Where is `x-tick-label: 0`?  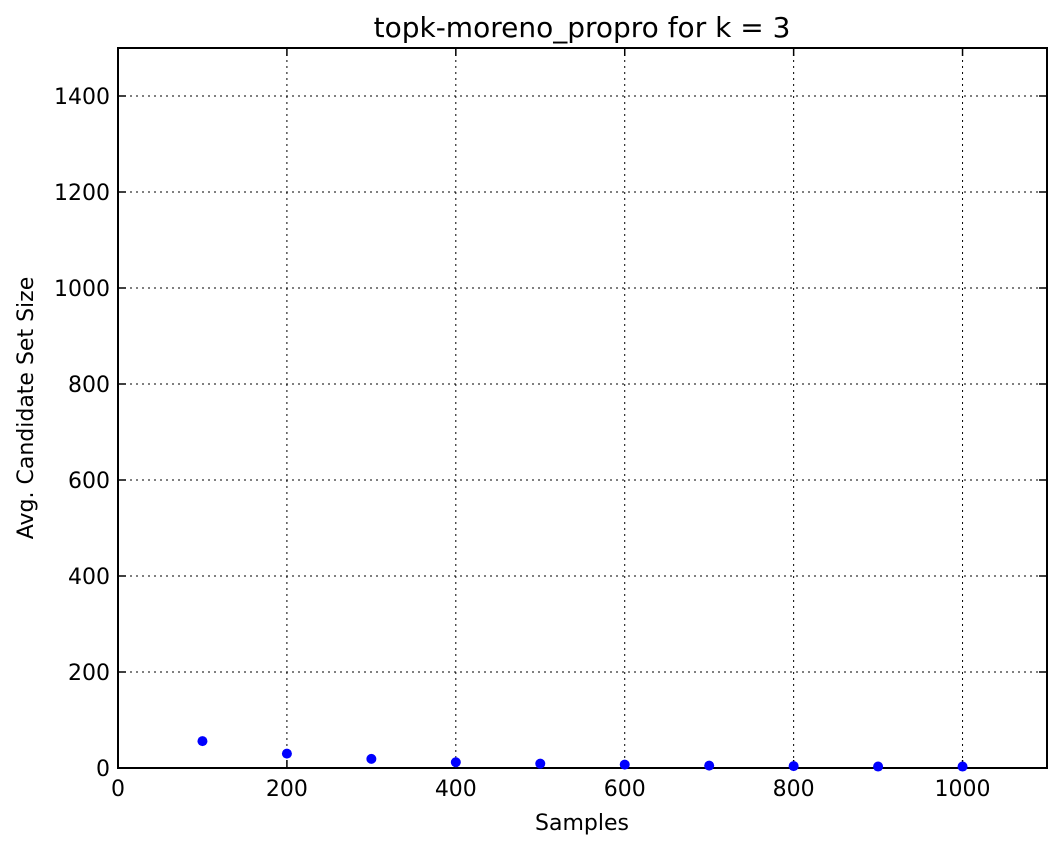
x-tick-label: 0 is located at coordinates (118, 789).